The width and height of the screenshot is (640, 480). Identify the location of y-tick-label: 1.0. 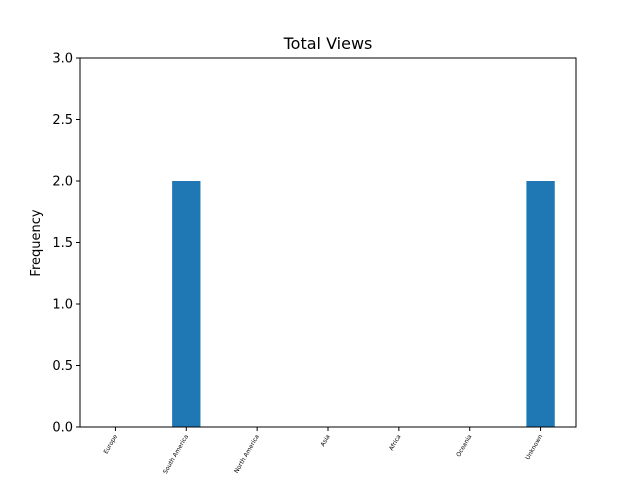
(62, 305).